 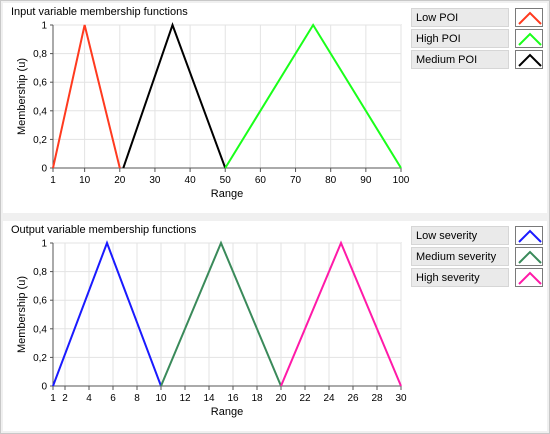 I want to click on x-tick-label: 2, so click(x=65, y=398).